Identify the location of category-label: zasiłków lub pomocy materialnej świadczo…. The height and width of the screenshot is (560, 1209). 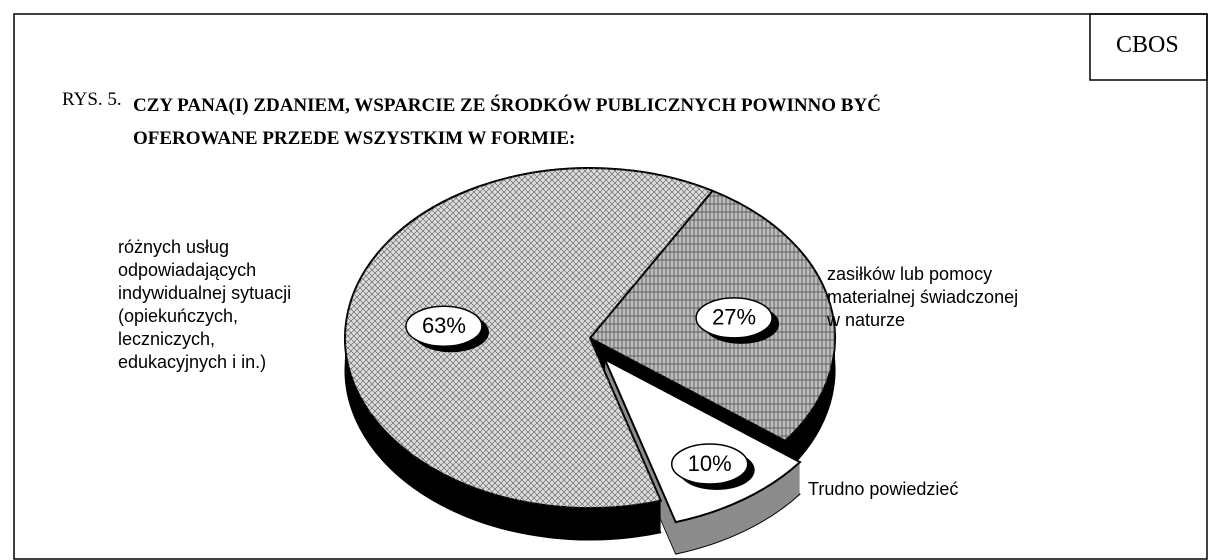
(923, 297).